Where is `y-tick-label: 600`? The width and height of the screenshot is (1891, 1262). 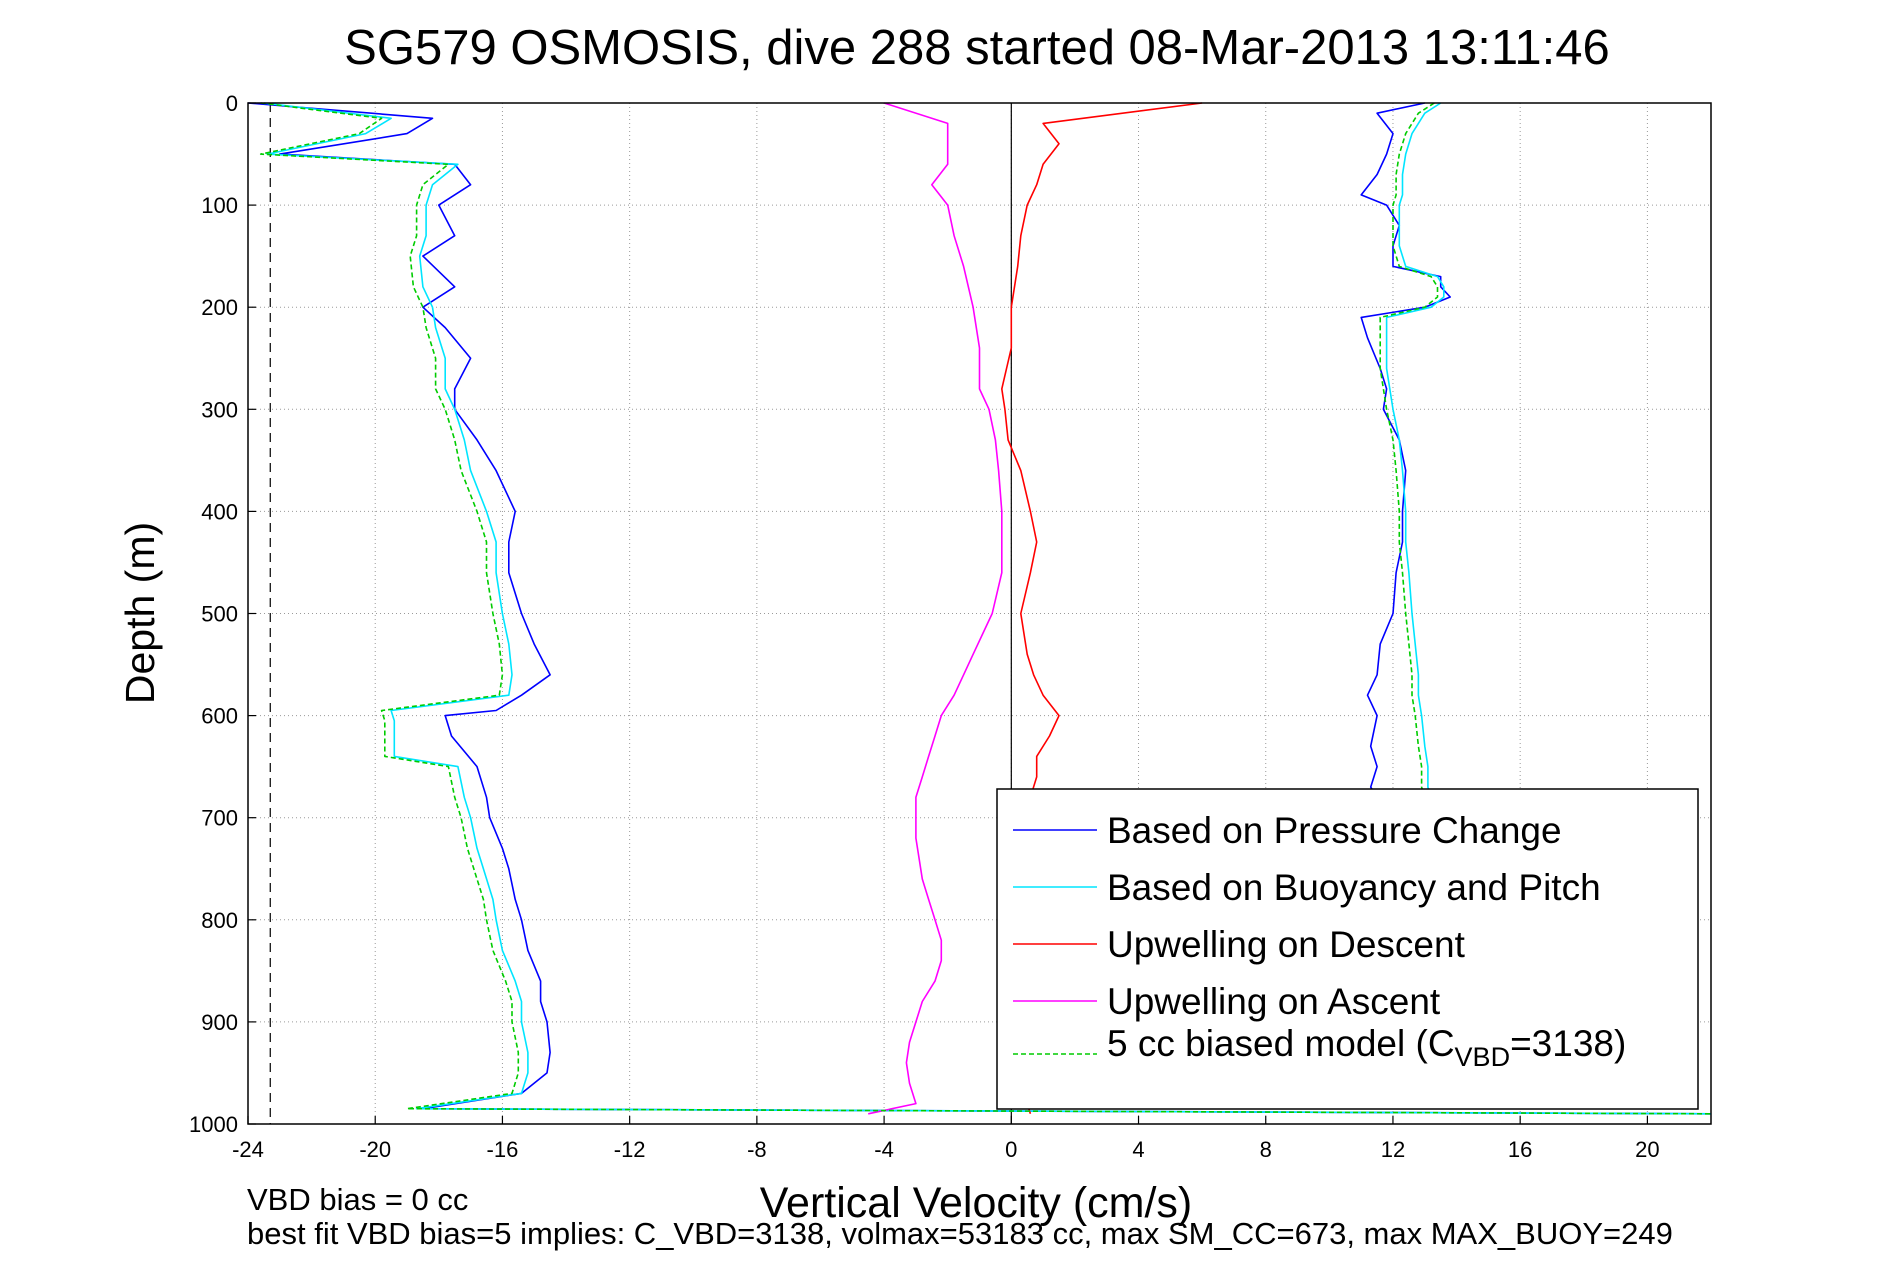 y-tick-label: 600 is located at coordinates (219, 716).